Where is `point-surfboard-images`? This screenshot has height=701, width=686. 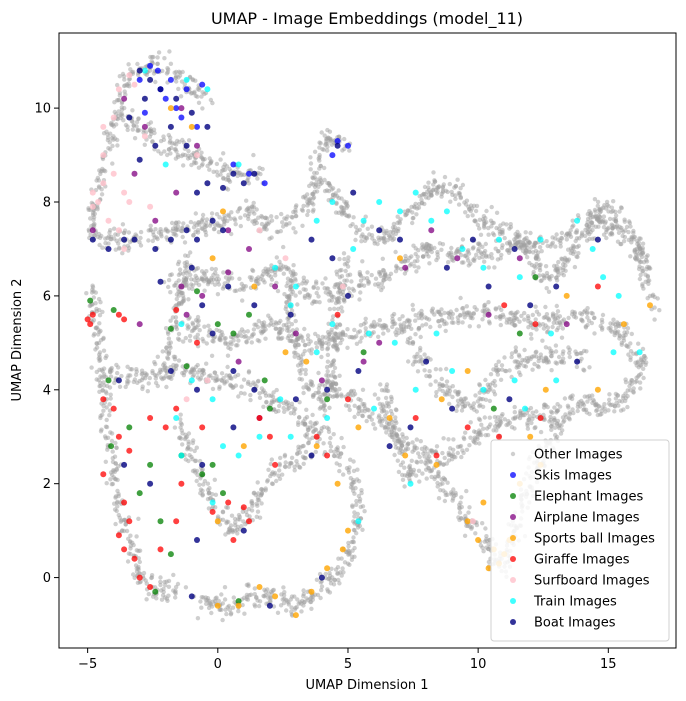 point-surfboard-images is located at coordinates (124, 249).